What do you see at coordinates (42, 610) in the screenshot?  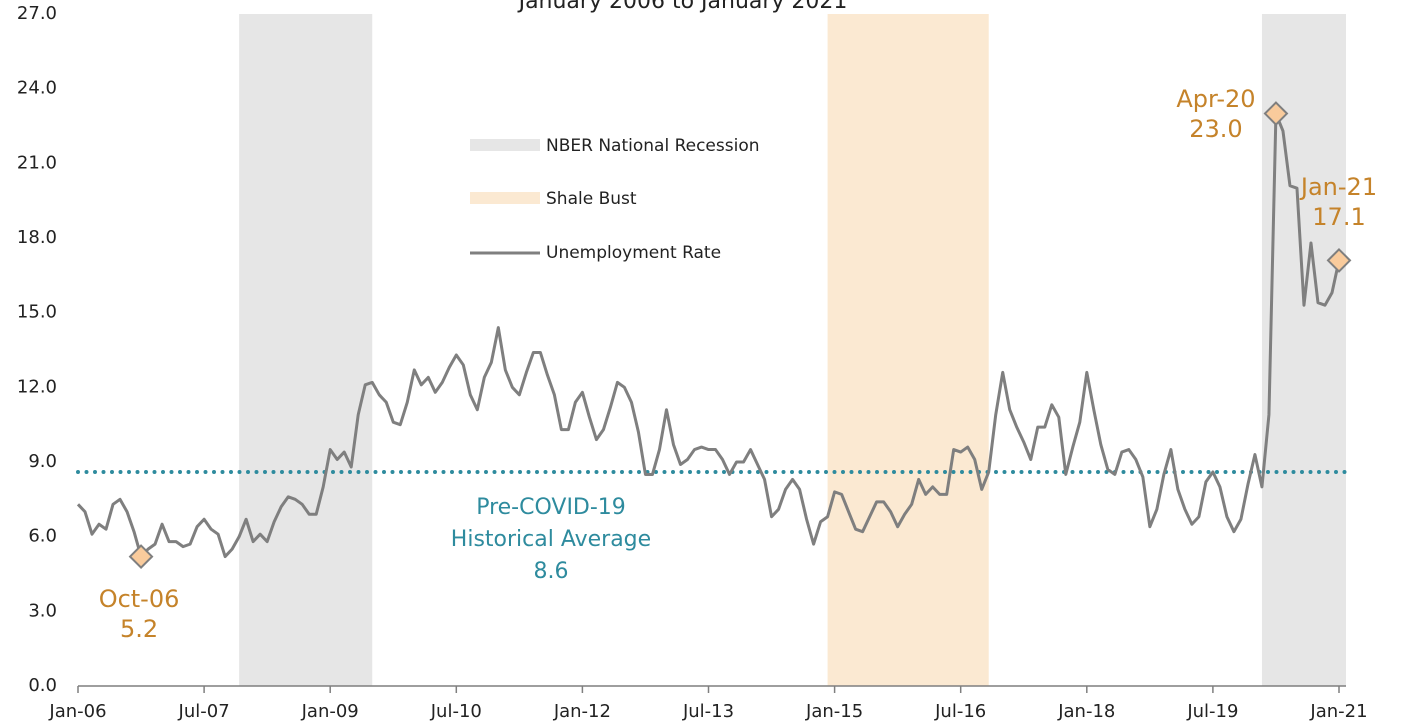 I see `y-tick-label: 3.0` at bounding box center [42, 610].